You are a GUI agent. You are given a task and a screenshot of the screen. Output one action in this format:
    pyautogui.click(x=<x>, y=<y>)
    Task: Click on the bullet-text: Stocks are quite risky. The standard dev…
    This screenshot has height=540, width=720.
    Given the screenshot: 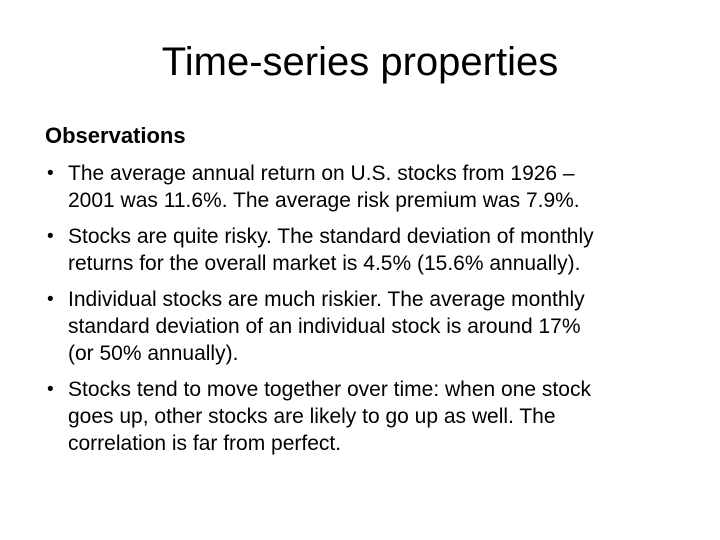 What is the action you would take?
    pyautogui.click(x=331, y=250)
    